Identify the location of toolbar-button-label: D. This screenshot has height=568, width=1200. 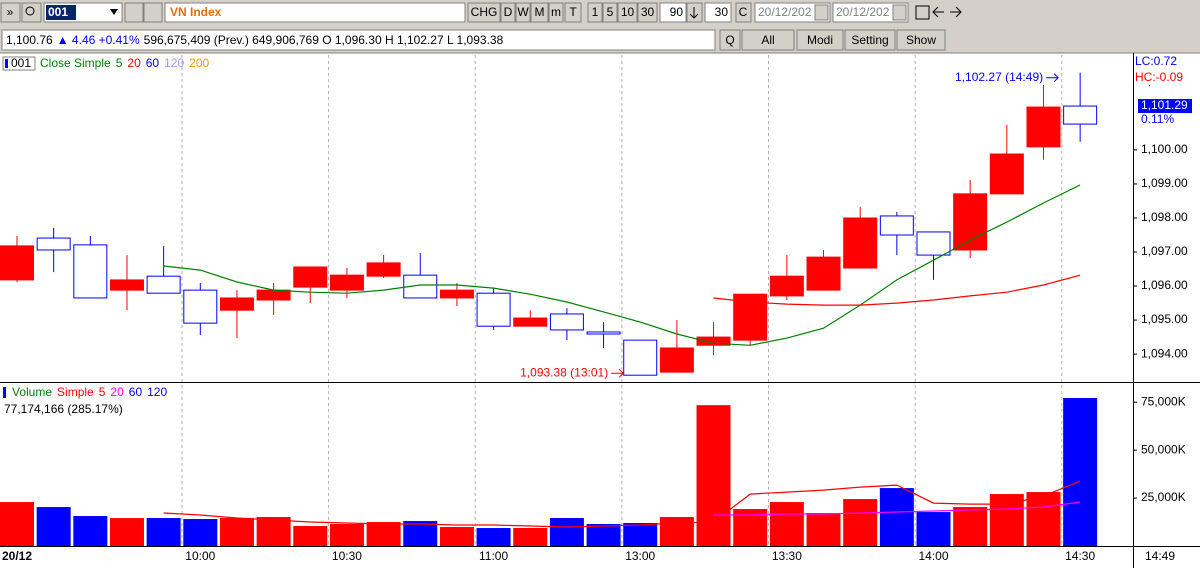
(508, 12).